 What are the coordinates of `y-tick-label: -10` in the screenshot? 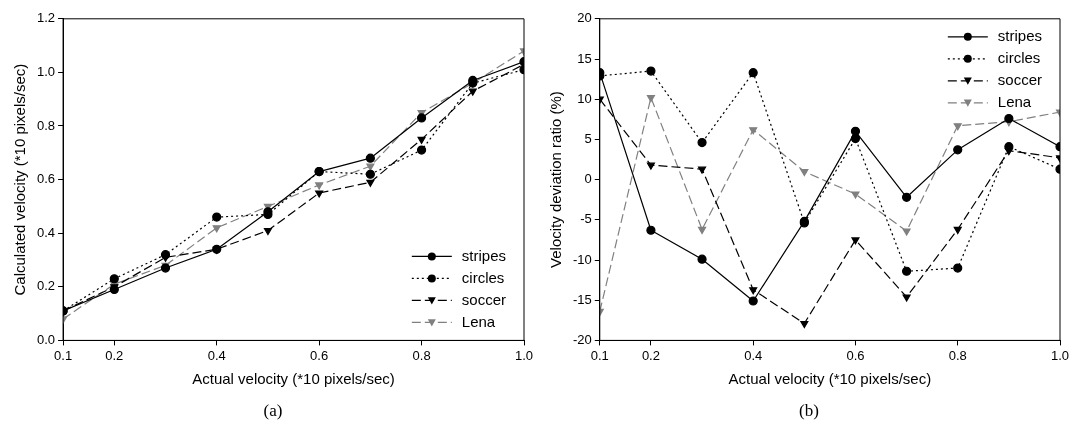 It's located at (582, 259).